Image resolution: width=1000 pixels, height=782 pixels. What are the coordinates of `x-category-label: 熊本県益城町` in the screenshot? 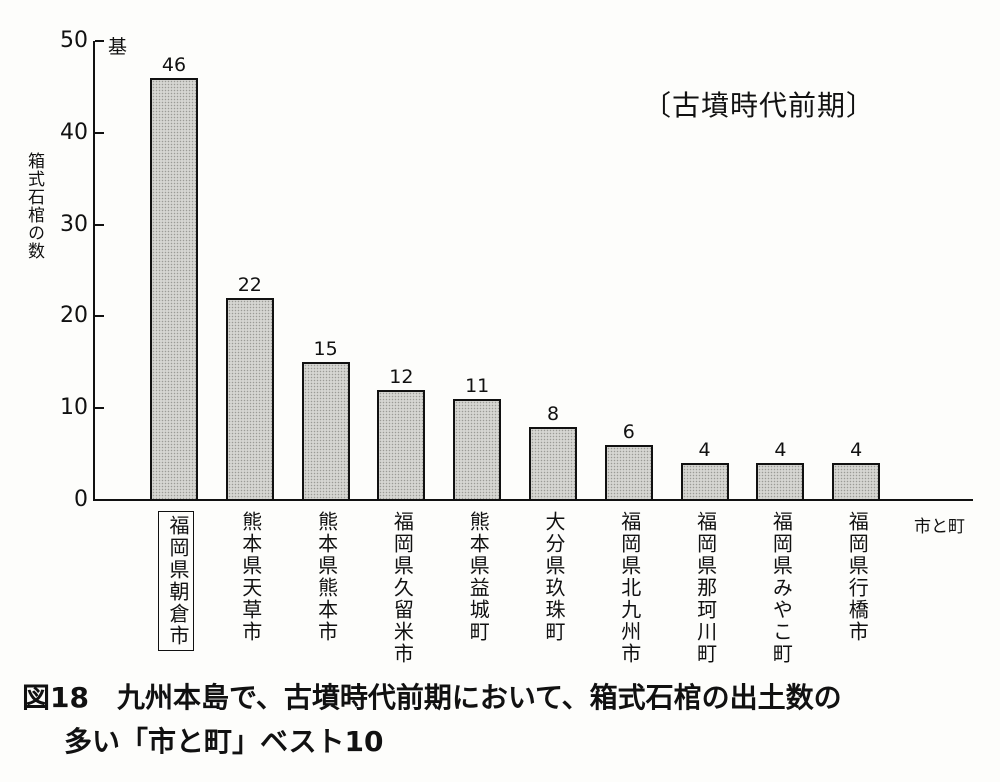 It's located at (478, 577).